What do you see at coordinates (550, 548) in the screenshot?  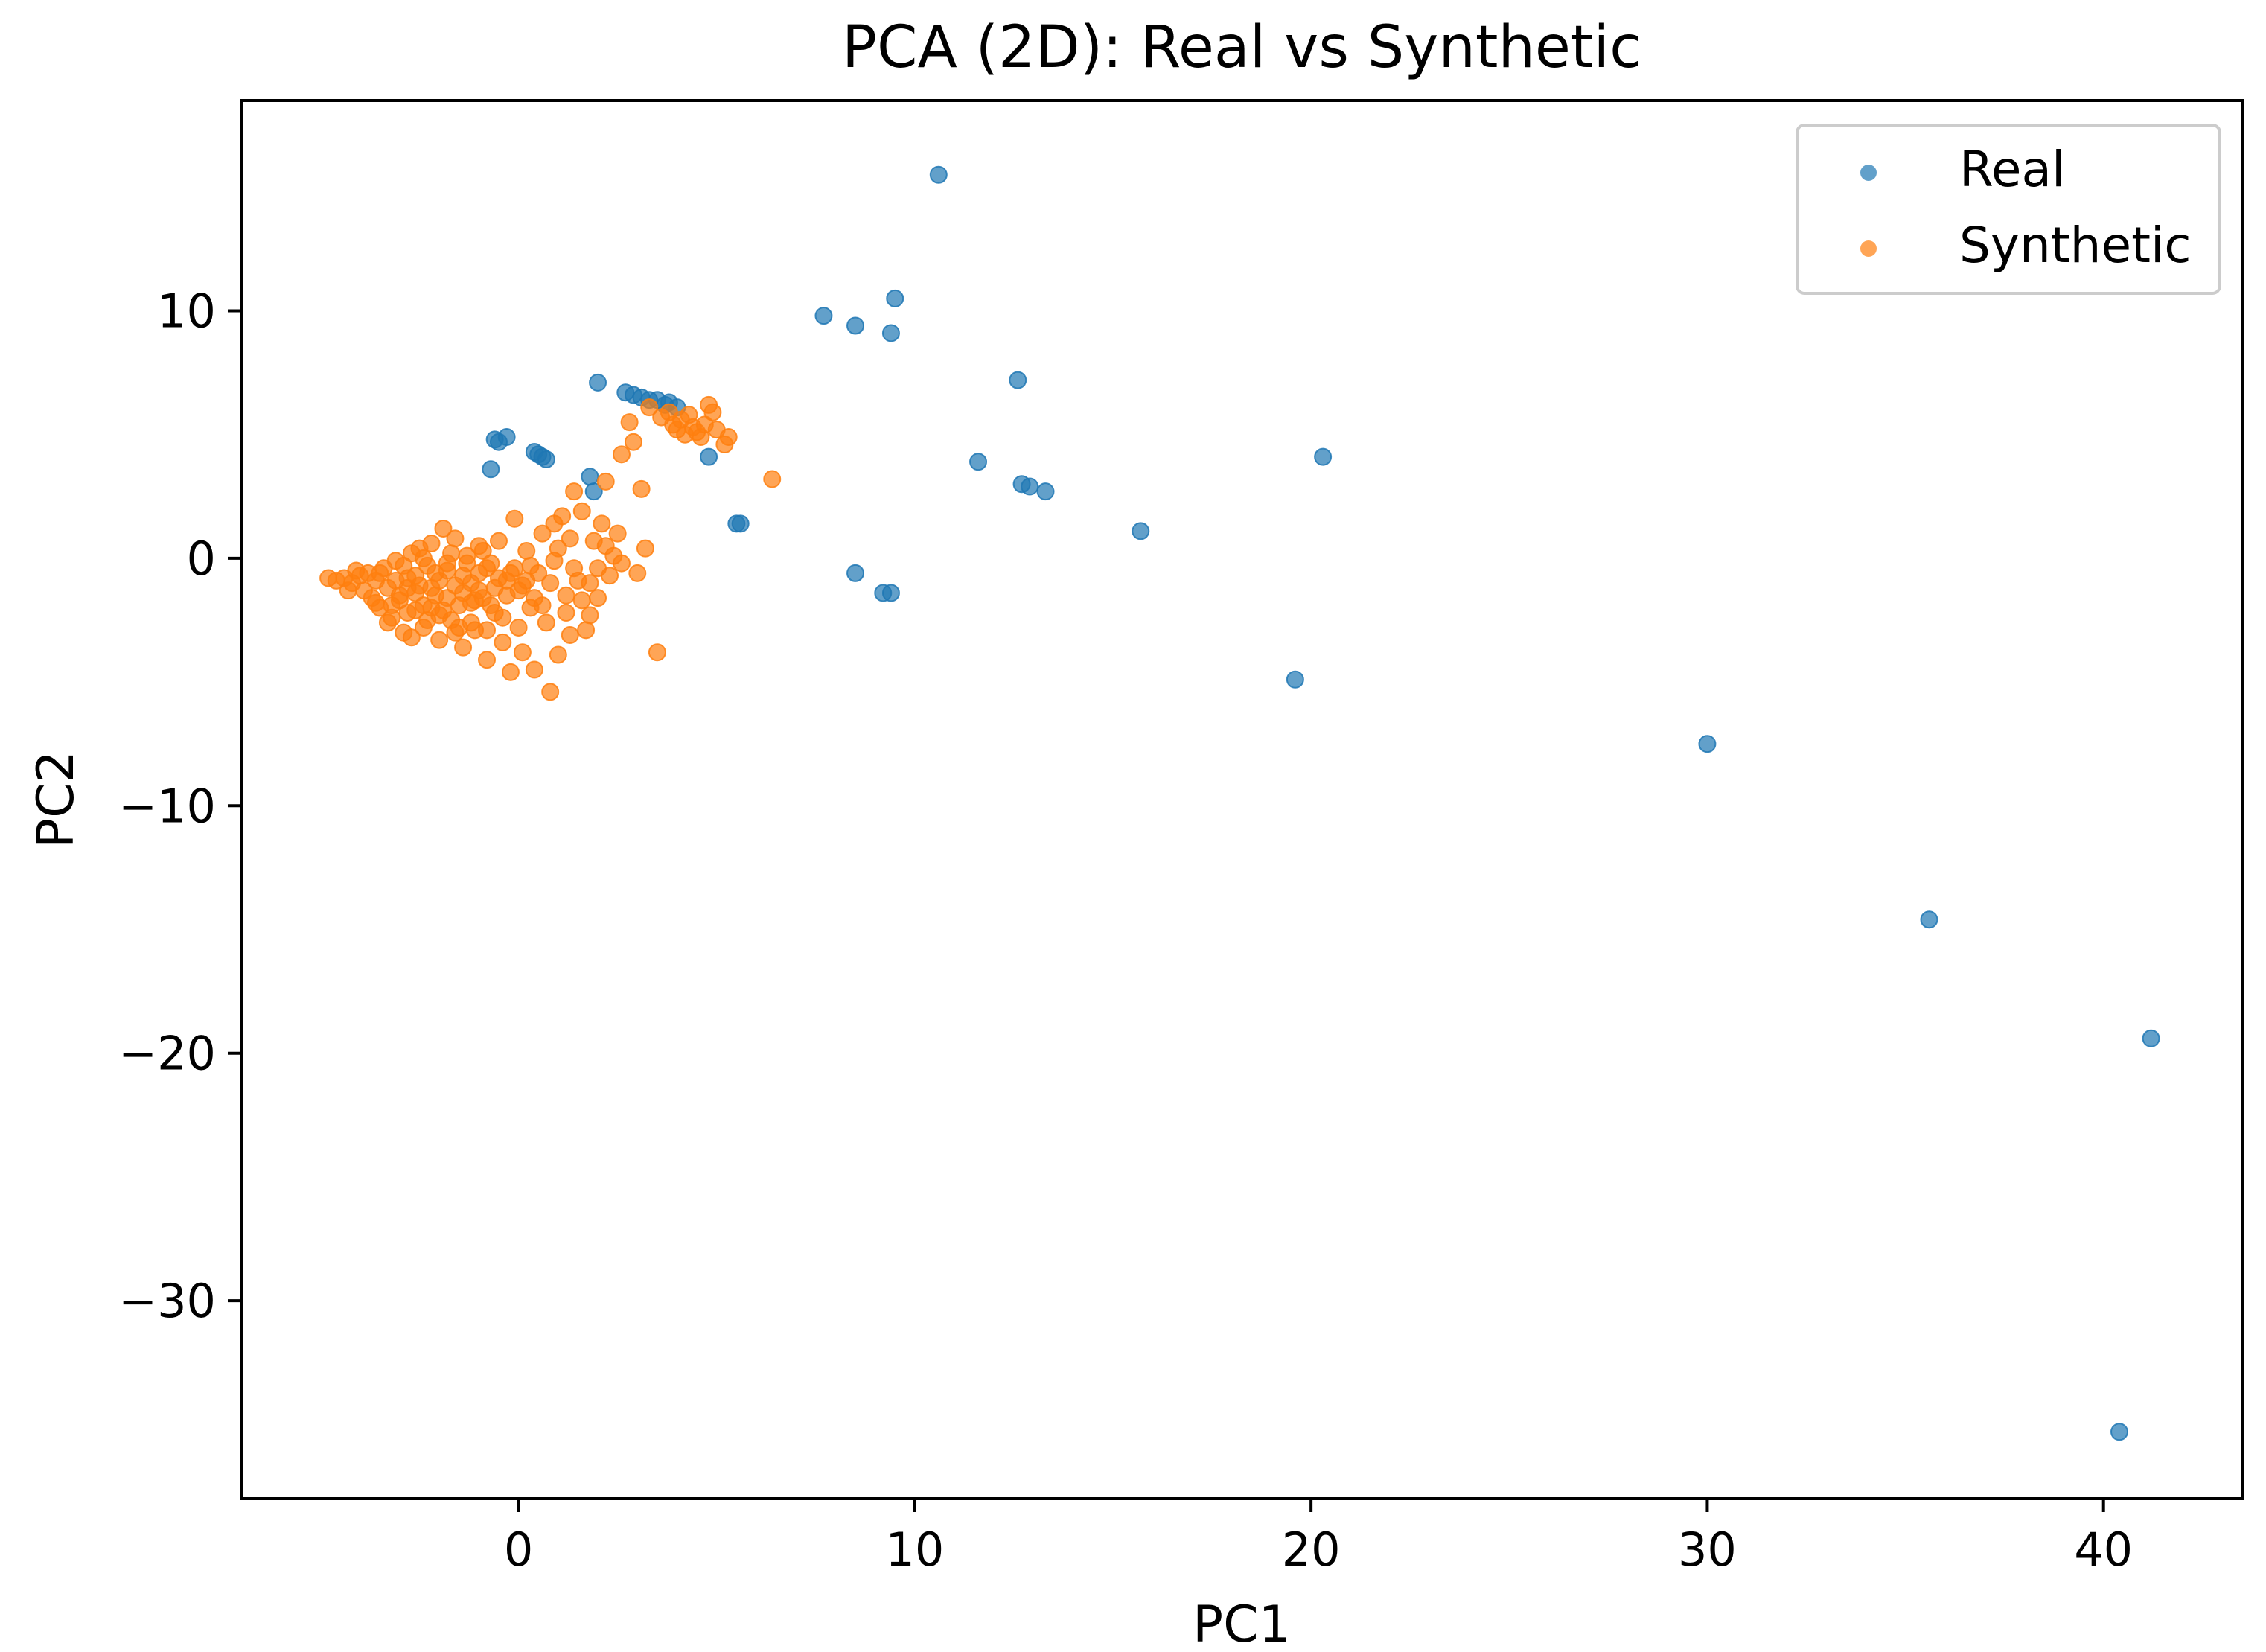 I see `series-synthetic` at bounding box center [550, 548].